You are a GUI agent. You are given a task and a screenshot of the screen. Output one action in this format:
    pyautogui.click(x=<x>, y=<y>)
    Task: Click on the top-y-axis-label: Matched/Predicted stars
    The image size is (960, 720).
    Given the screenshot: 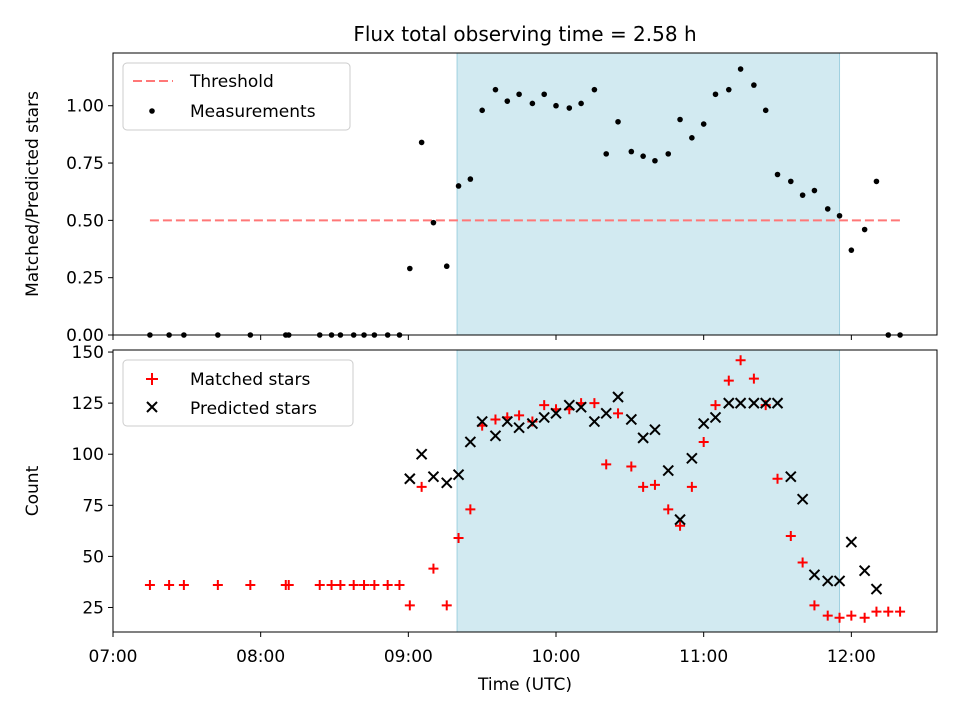 What is the action you would take?
    pyautogui.click(x=33, y=194)
    